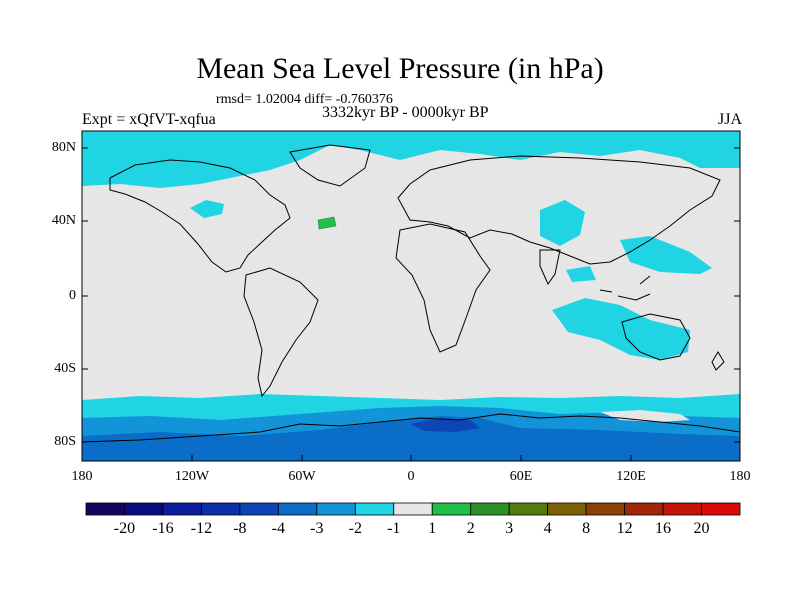 The image size is (800, 600). I want to click on stats-text: rmsd= 1.02004 diff= -0.760376, so click(304, 99).